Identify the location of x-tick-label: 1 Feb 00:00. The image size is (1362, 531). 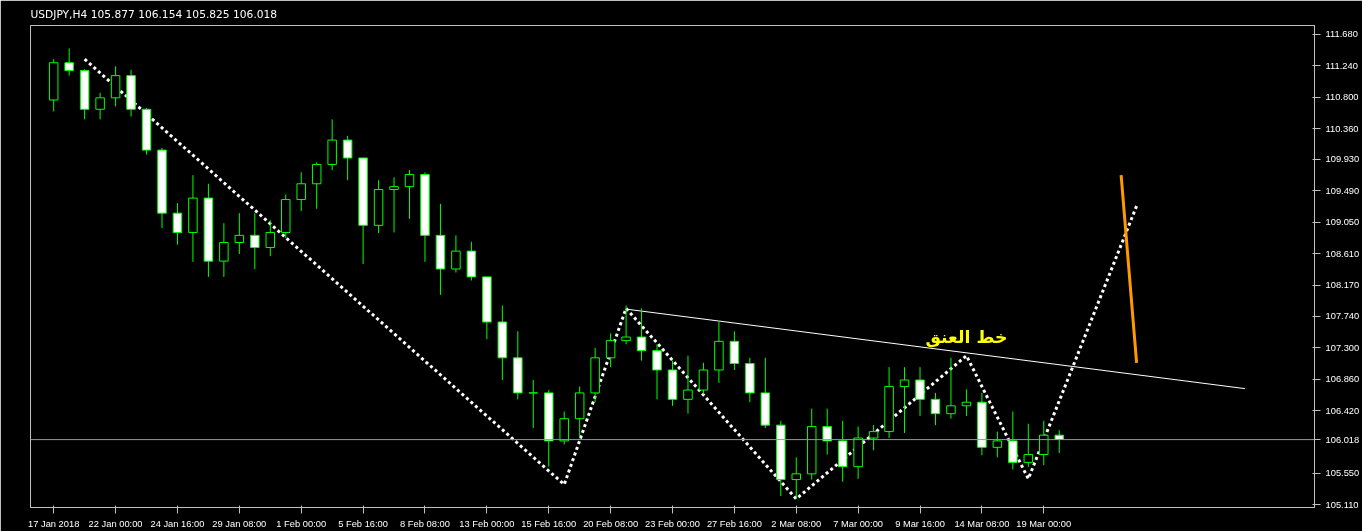
(301, 523).